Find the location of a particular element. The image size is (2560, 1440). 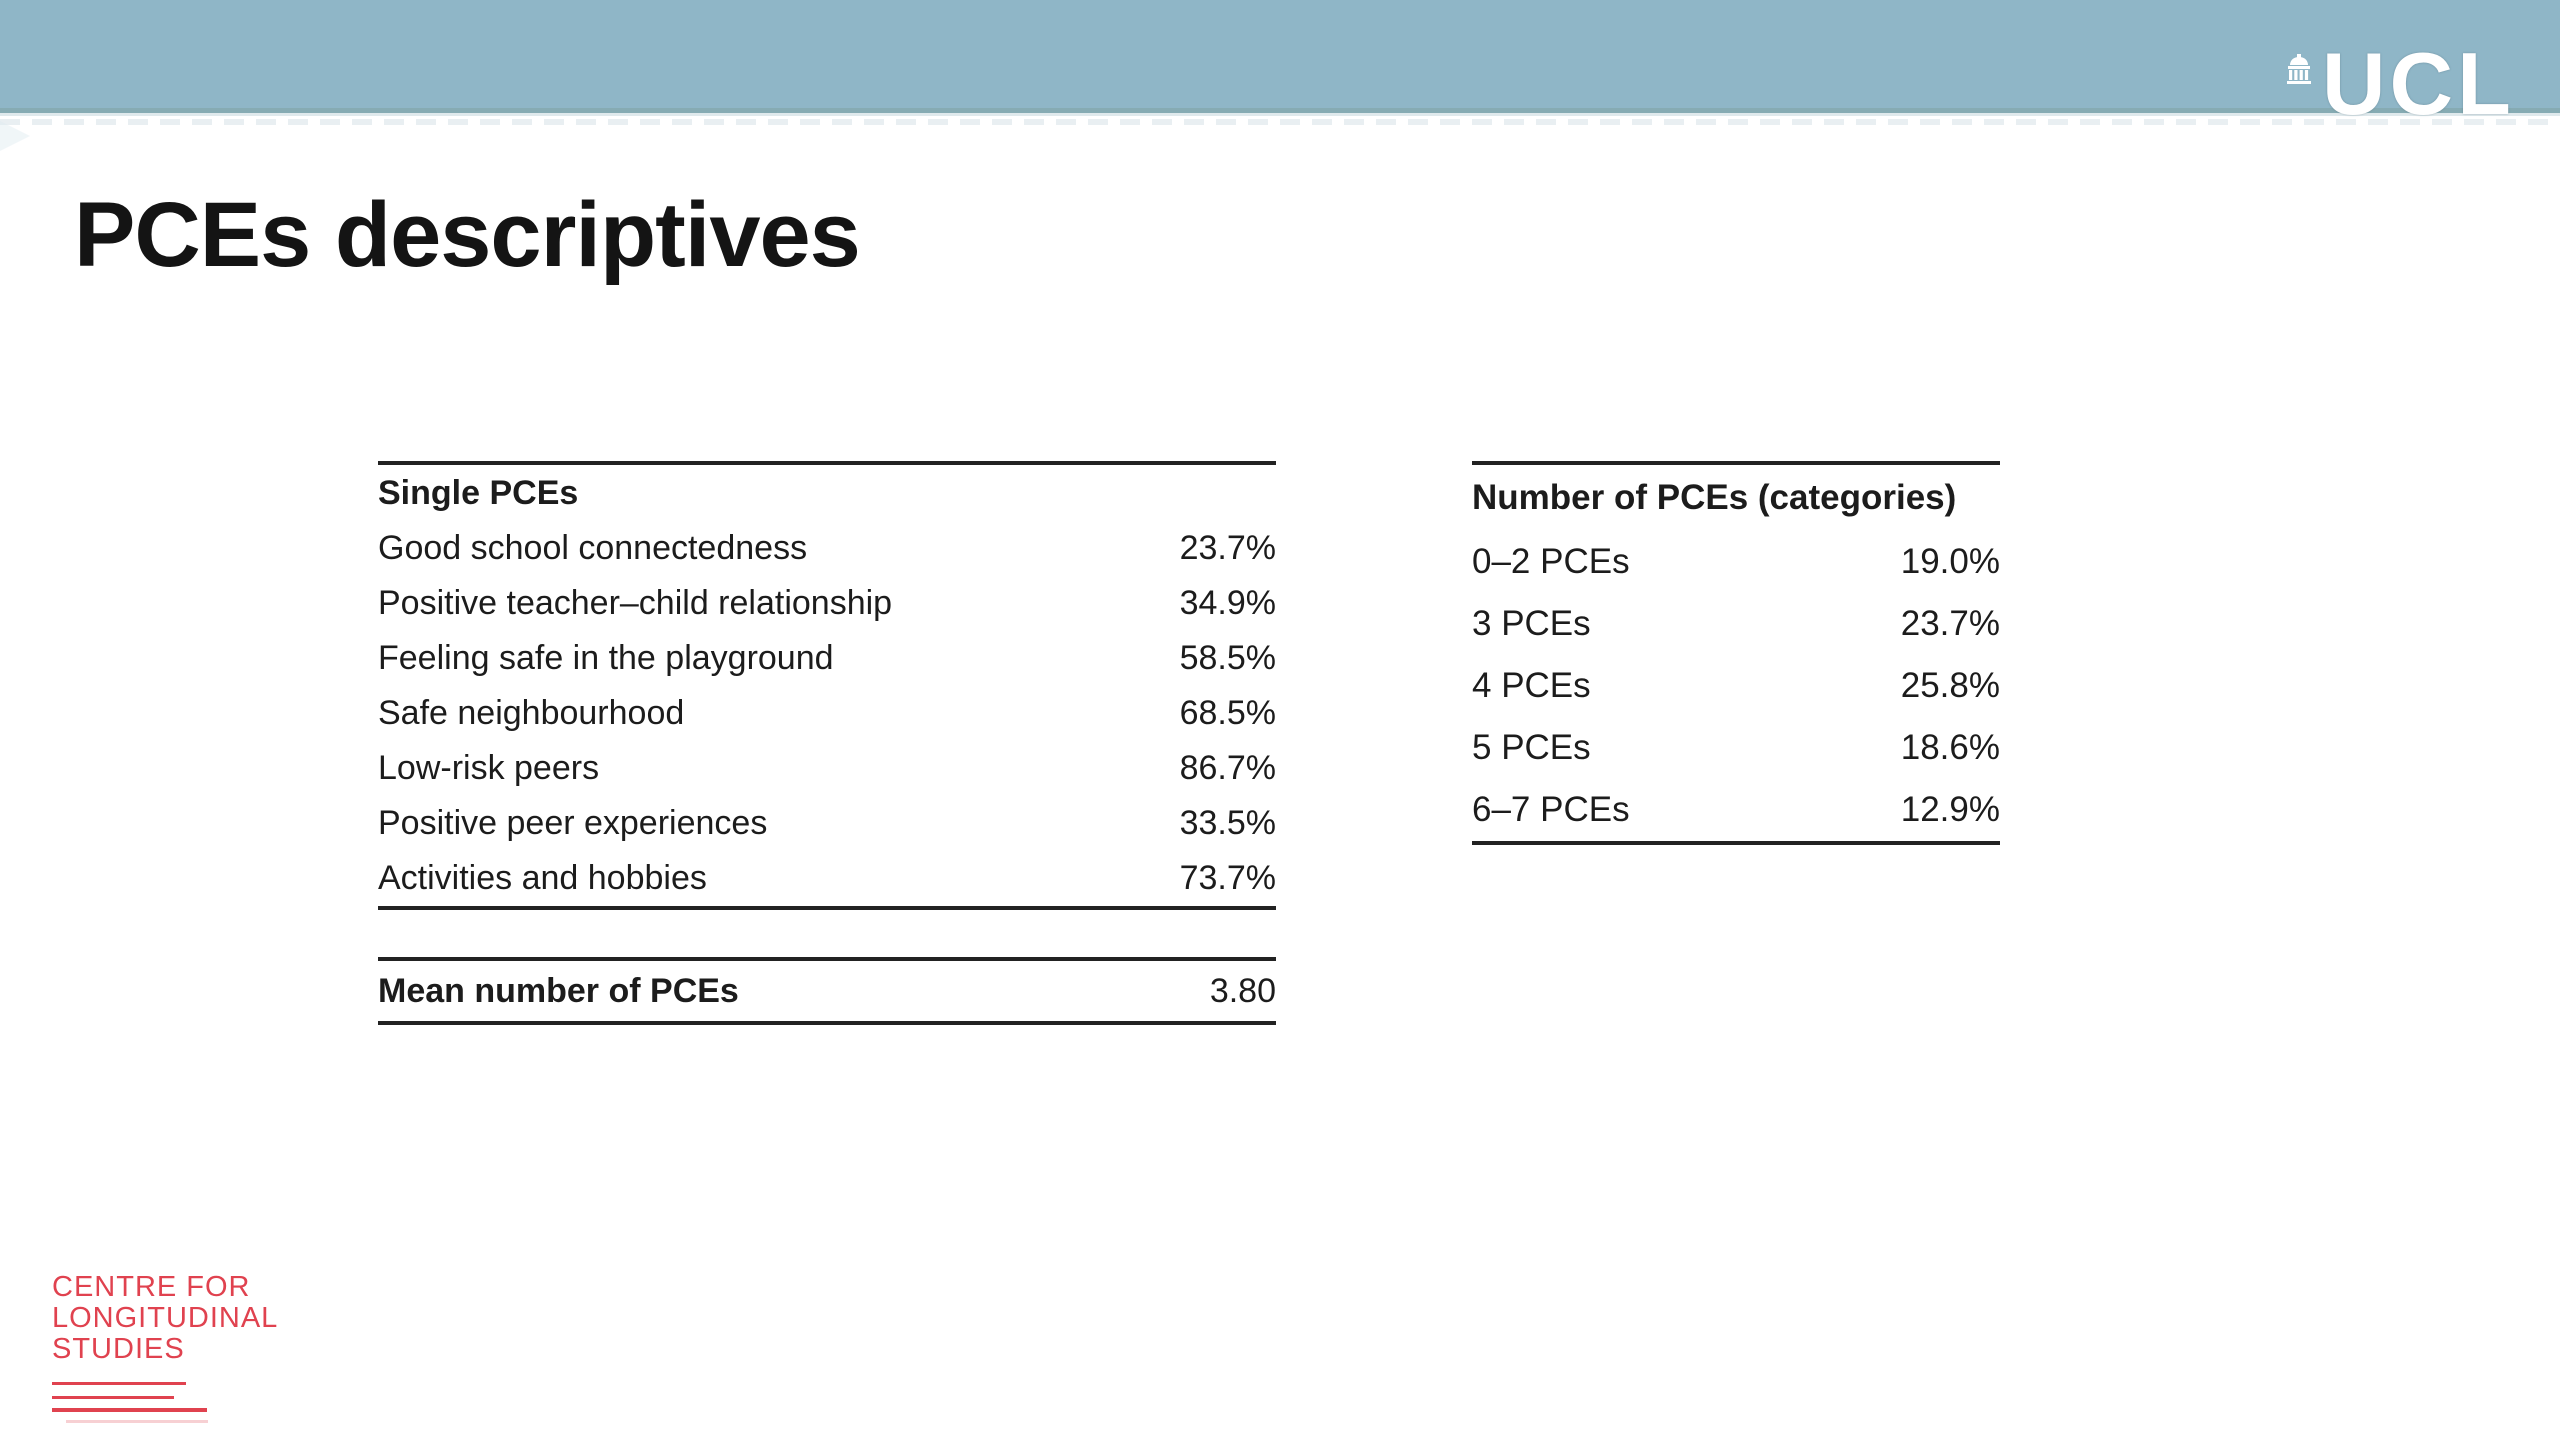

left-edge-artifact is located at coordinates (15, 136).